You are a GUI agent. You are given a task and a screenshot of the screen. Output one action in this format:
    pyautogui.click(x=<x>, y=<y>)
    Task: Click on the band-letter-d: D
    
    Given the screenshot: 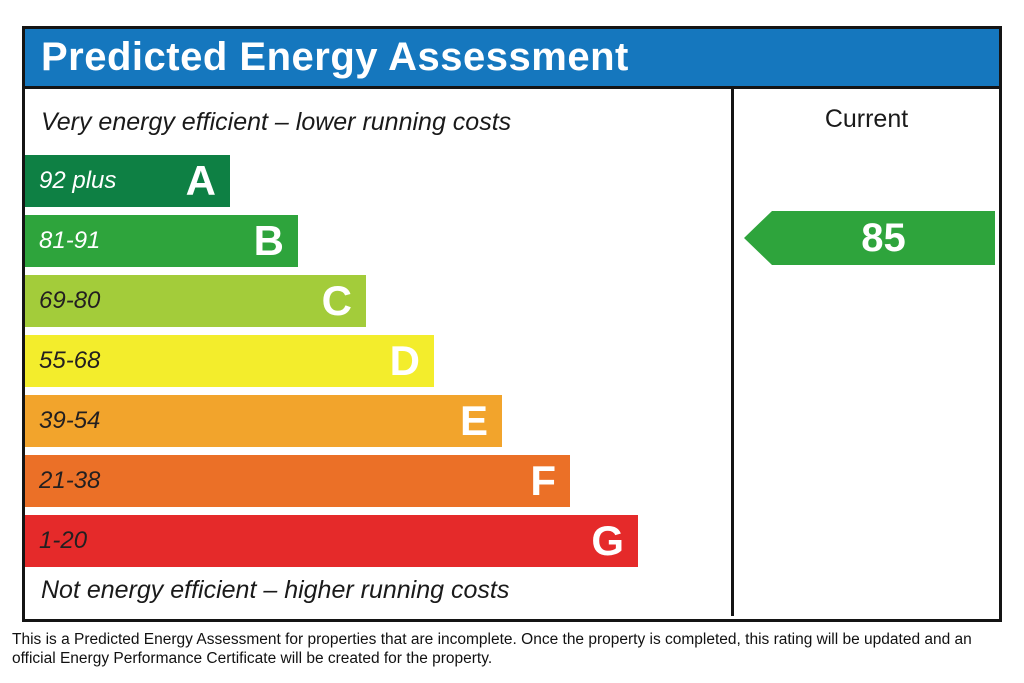 What is the action you would take?
    pyautogui.click(x=404, y=360)
    